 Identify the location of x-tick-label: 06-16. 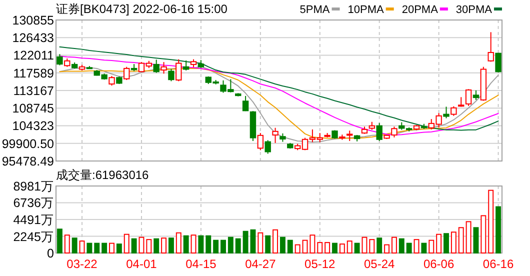
(498, 264).